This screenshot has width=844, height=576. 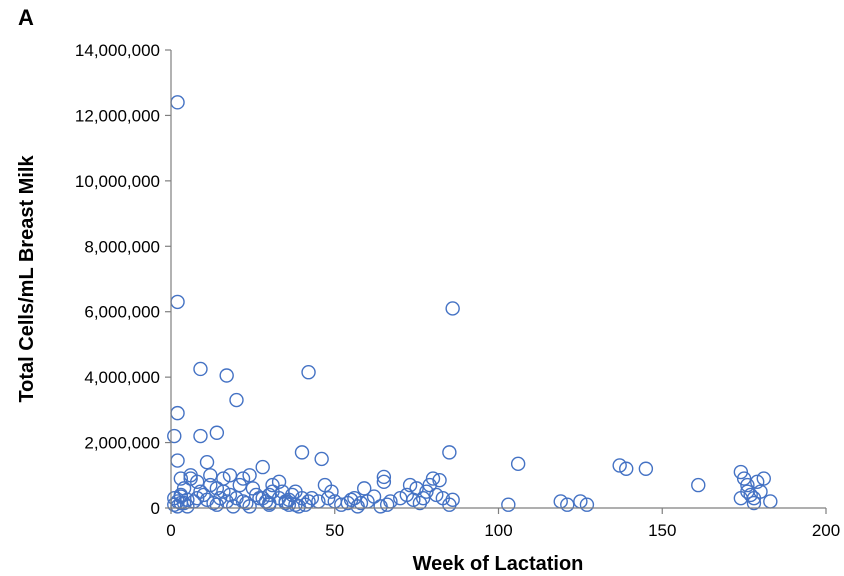 I want to click on x-tick-label: 50, so click(x=334, y=530).